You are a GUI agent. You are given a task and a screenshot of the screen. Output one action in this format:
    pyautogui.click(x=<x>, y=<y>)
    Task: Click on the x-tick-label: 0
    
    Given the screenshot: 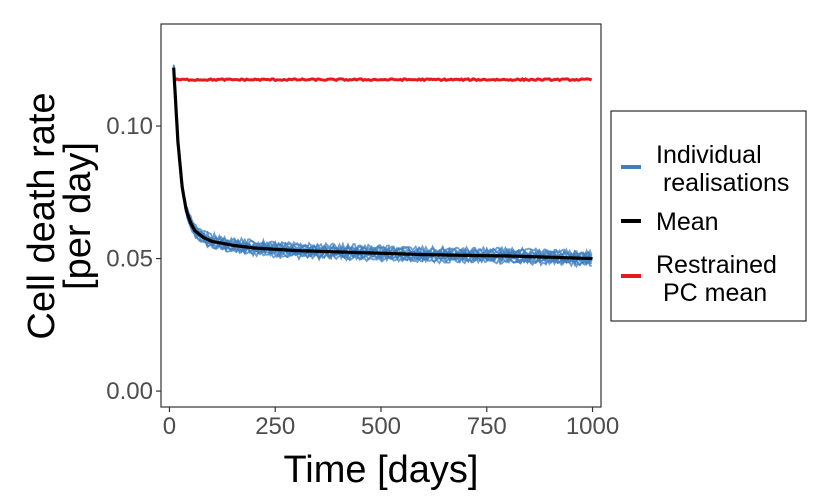 What is the action you would take?
    pyautogui.click(x=169, y=426)
    